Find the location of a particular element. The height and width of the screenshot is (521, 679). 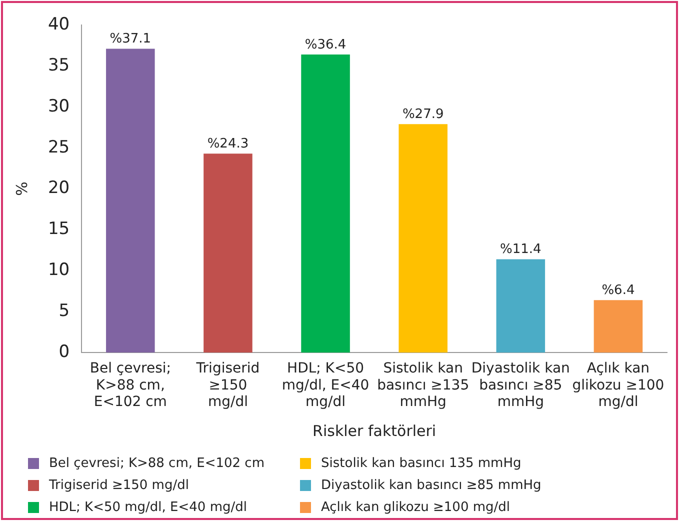

x-axis-title: Riskler faktörleri is located at coordinates (374, 431).